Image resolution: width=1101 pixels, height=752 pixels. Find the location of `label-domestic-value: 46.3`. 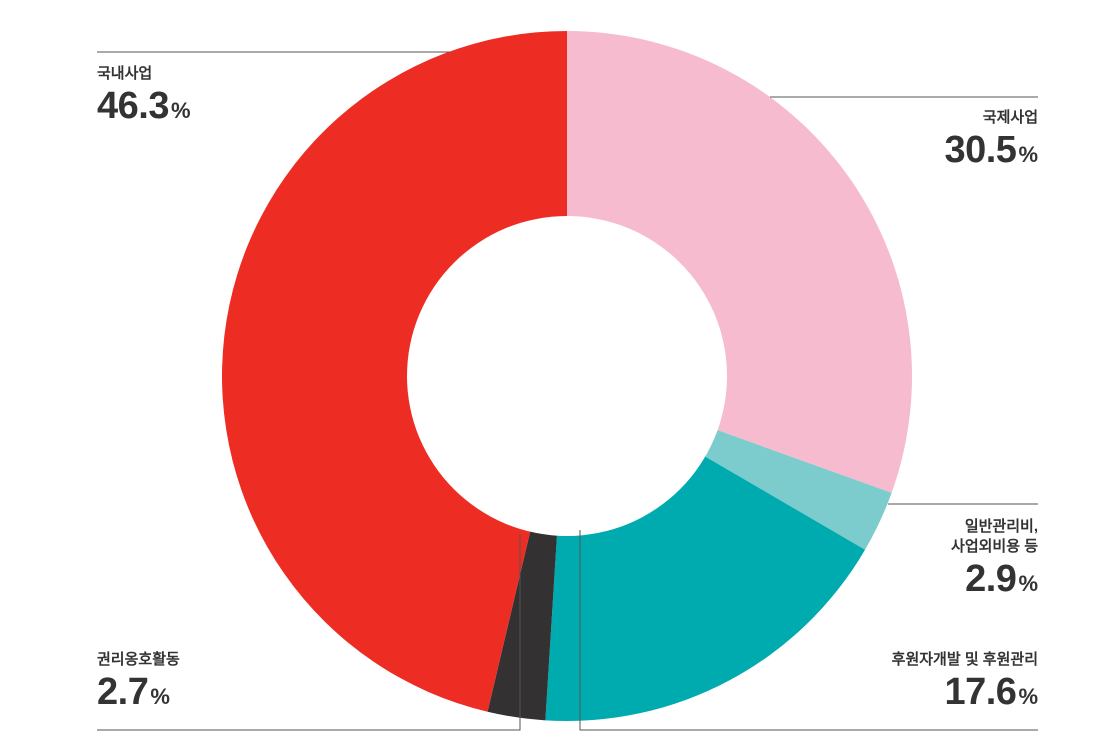

label-domestic-value: 46.3 is located at coordinates (133, 106).